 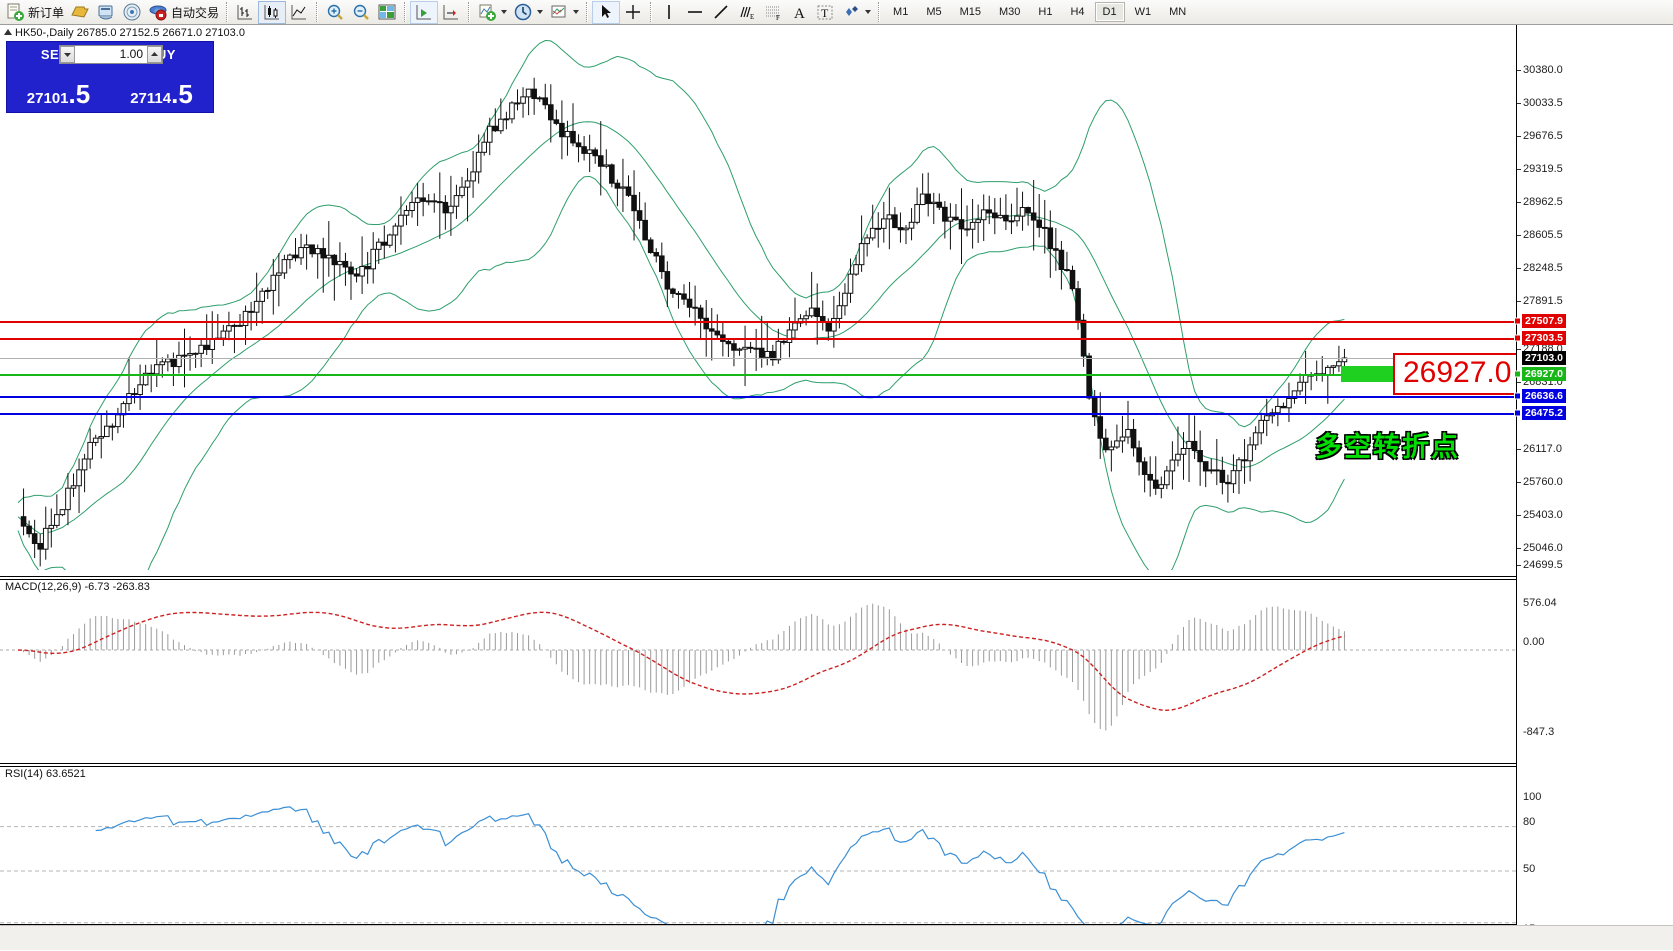 I want to click on auto-scroll-button, so click(x=424, y=12).